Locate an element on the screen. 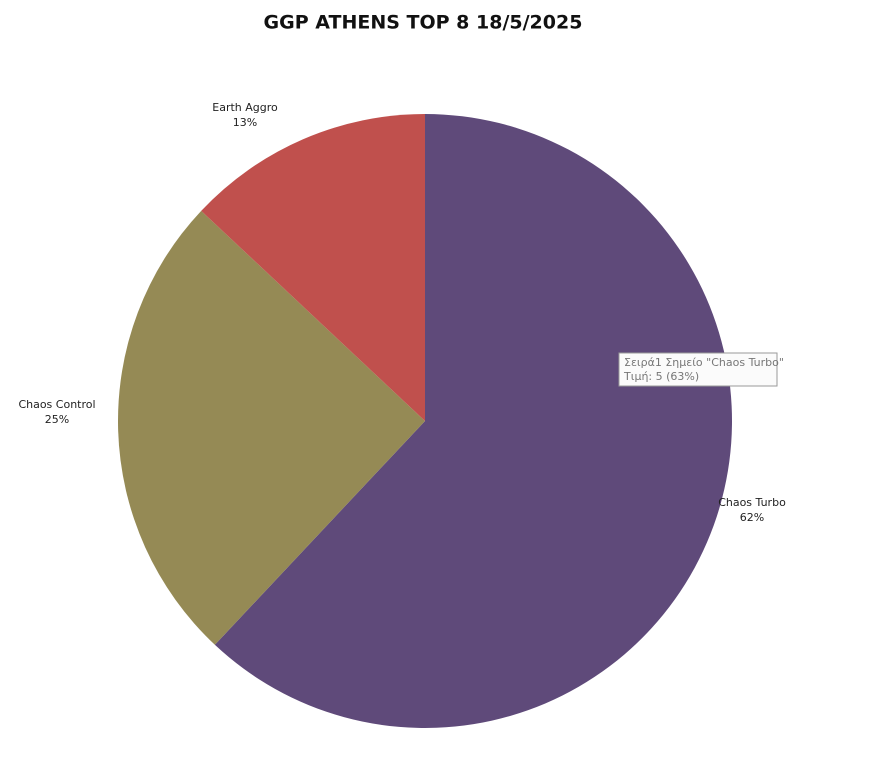  tooltip-line: Σειρά1 Σημείο "Chaos Turbo" is located at coordinates (704, 362).